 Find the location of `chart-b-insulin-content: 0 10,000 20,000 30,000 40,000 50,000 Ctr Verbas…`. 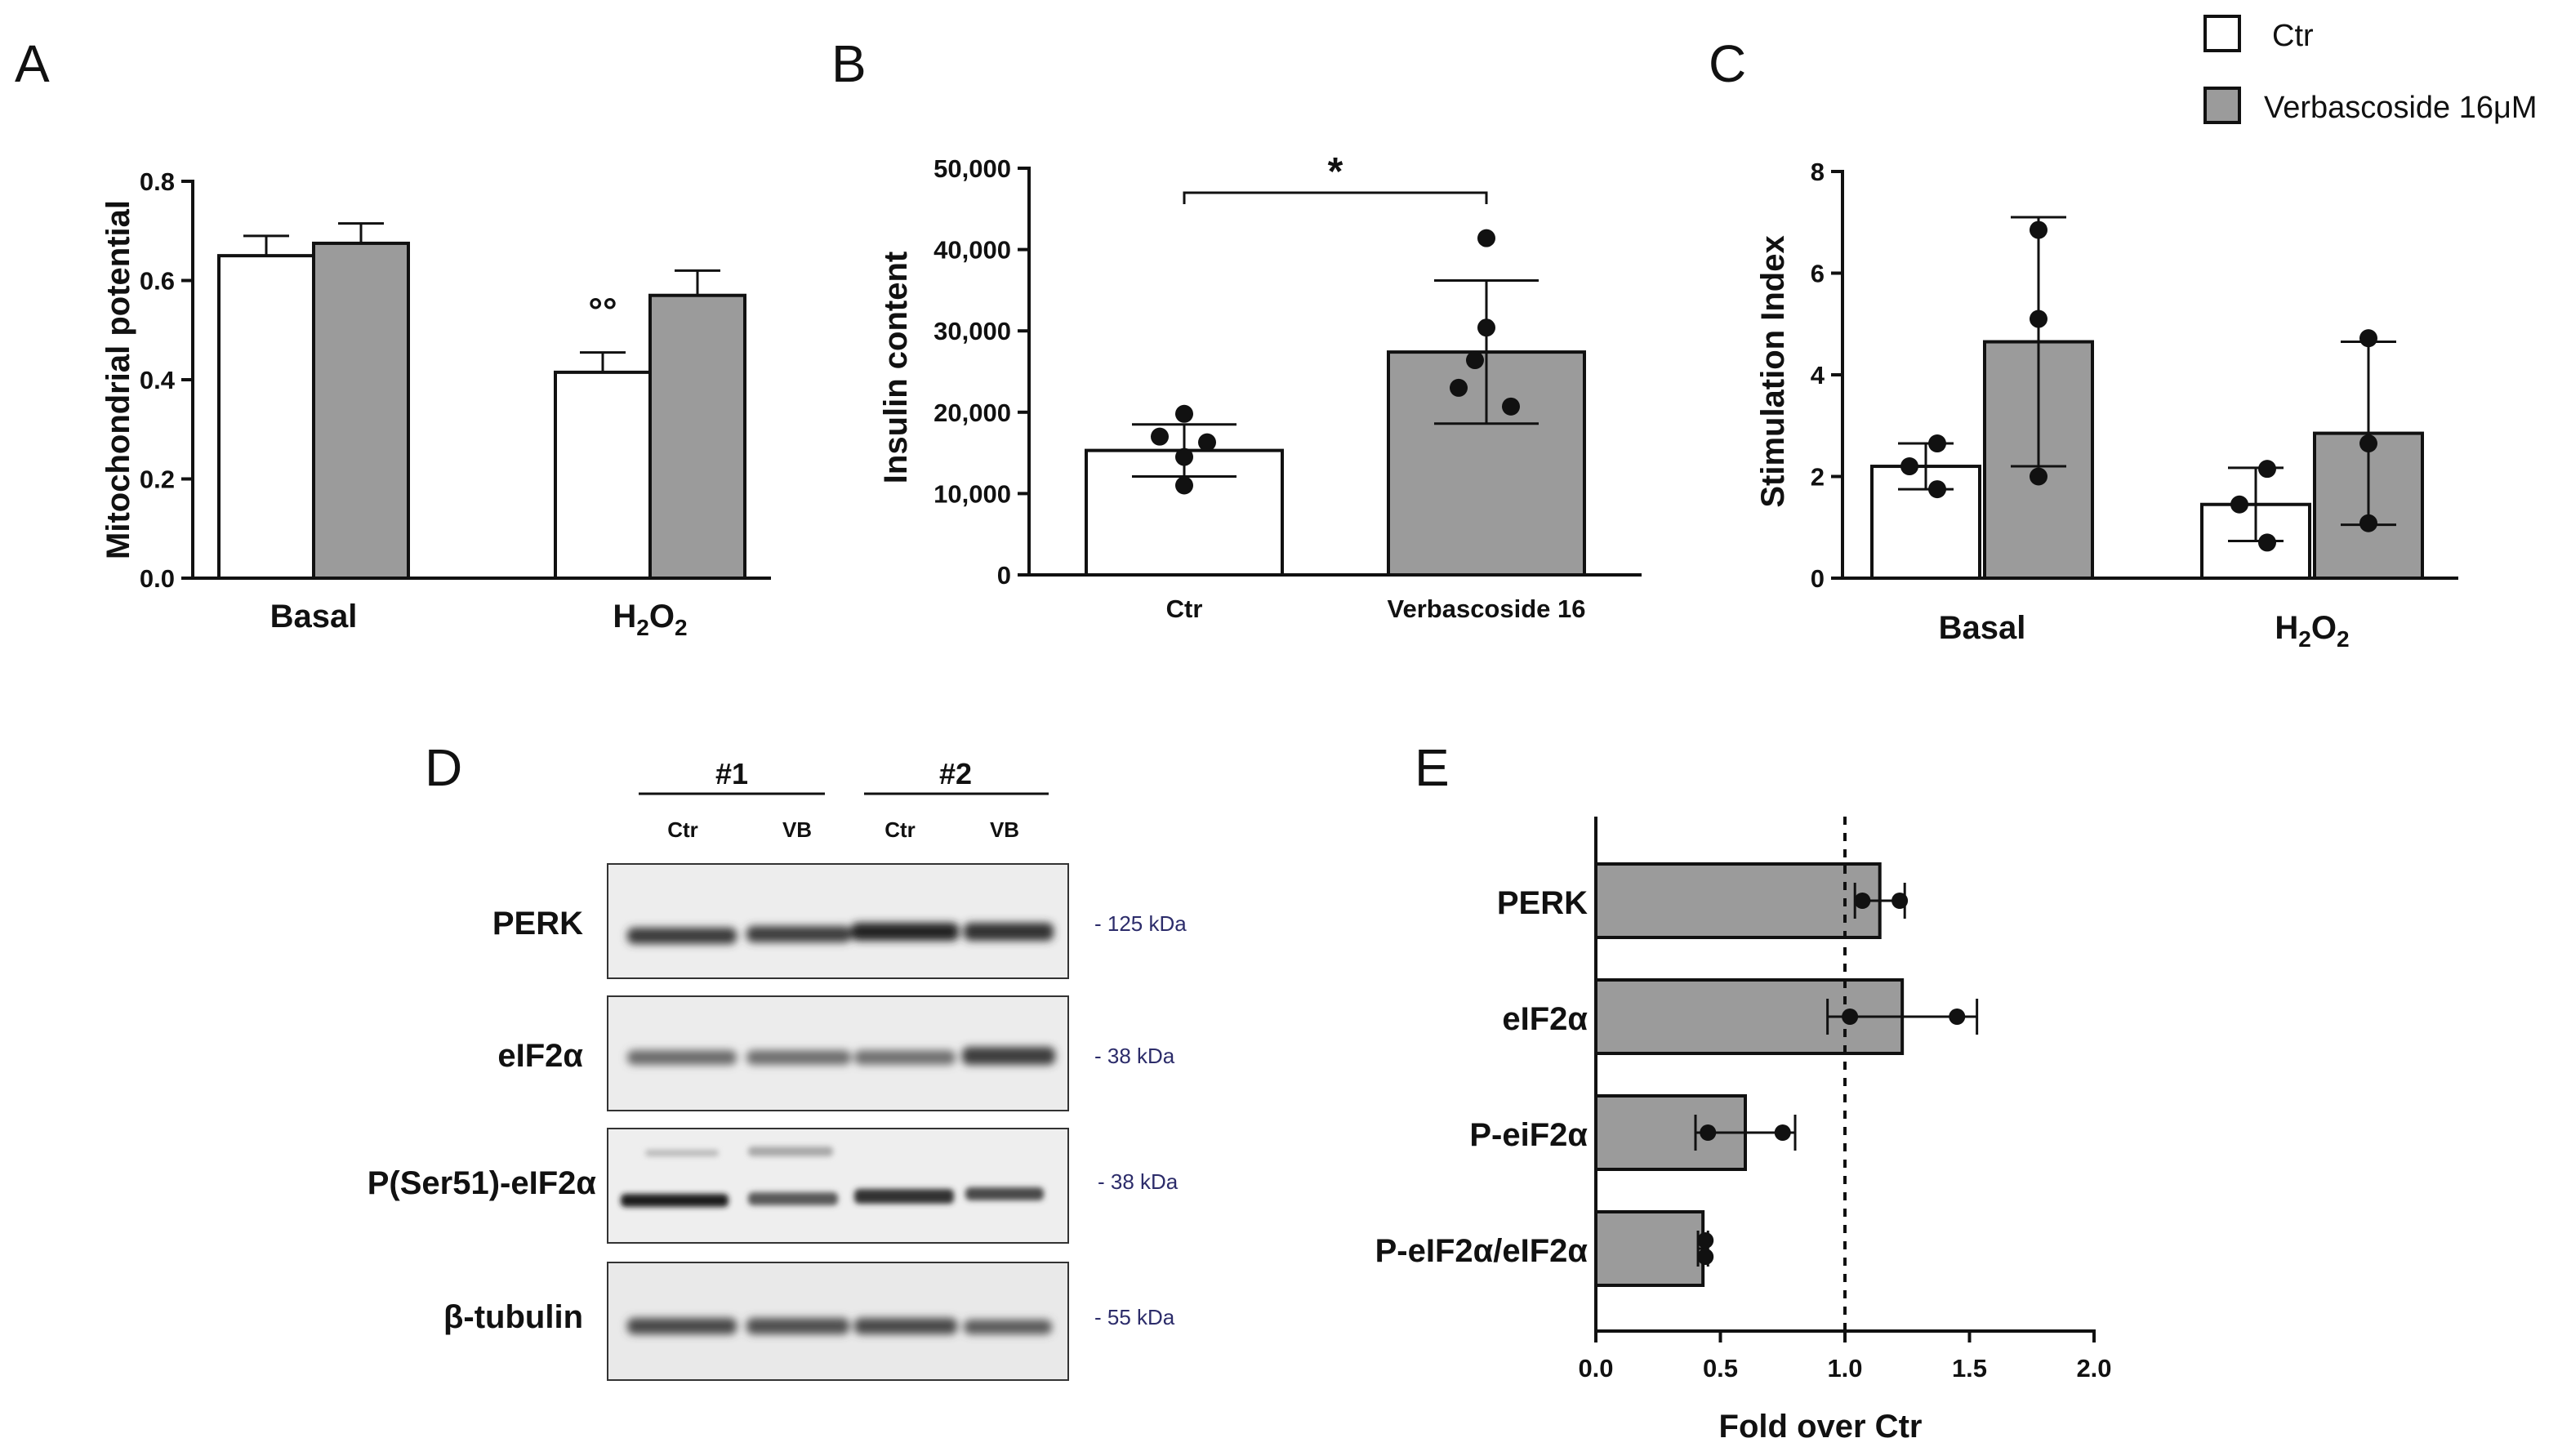

chart-b-insulin-content: 0 10,000 20,000 30,000 40,000 50,000 Ctr Verbas… is located at coordinates (1260, 387).